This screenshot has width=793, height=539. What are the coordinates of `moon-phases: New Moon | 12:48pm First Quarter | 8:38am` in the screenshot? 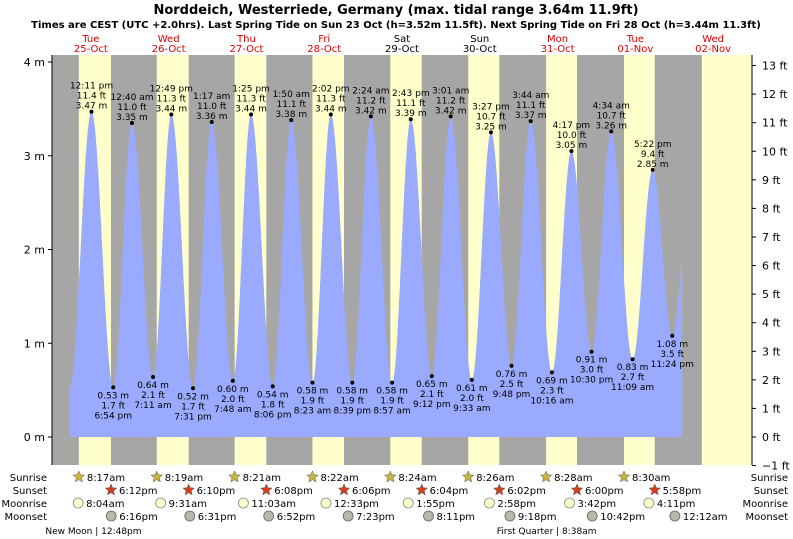 It's located at (320, 532).